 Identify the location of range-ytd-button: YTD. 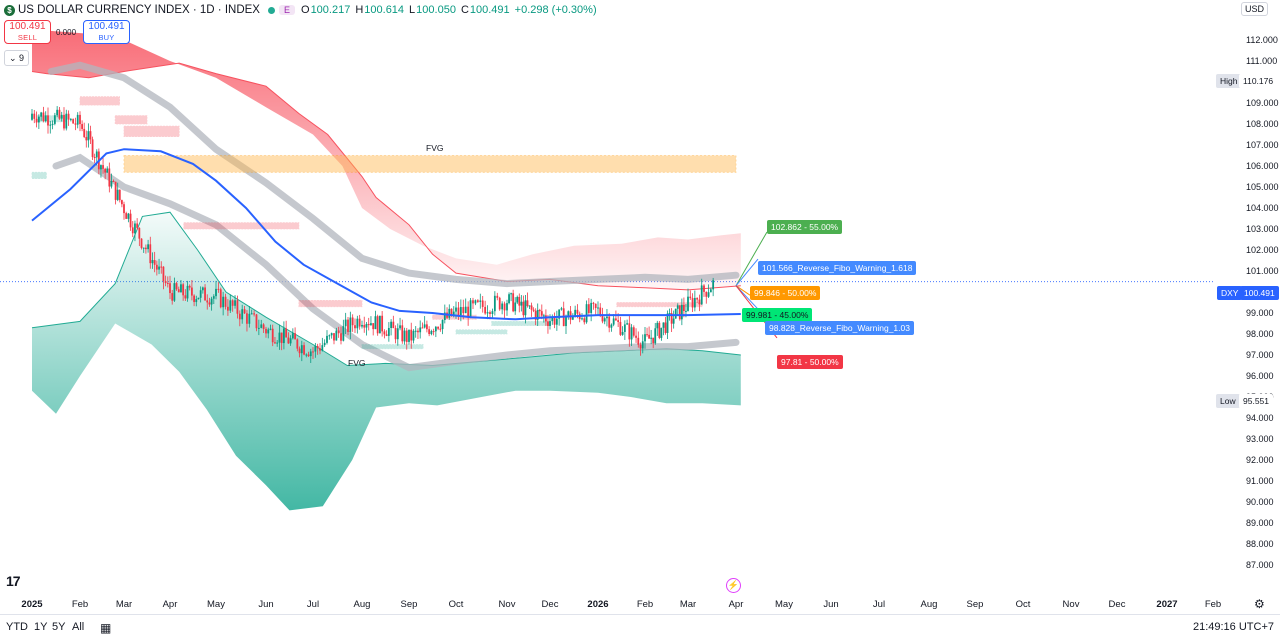
(17, 627).